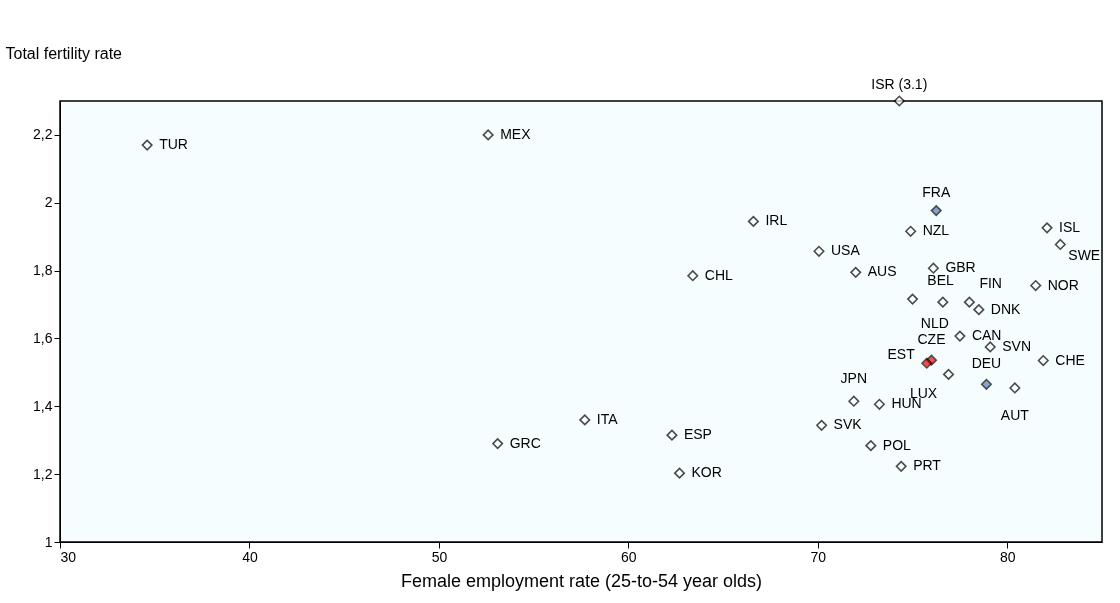 This screenshot has height=603, width=1120. Describe the element at coordinates (250, 556) in the screenshot. I see `x-tick-label: 40` at that location.